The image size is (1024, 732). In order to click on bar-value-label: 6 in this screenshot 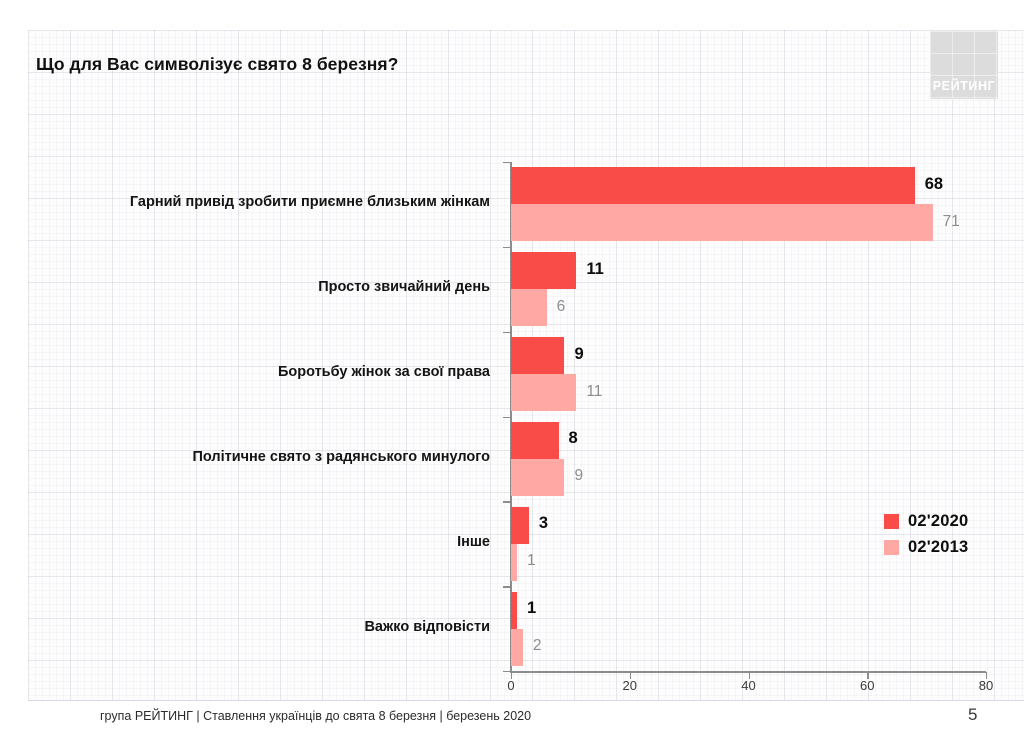, I will do `click(561, 306)`.